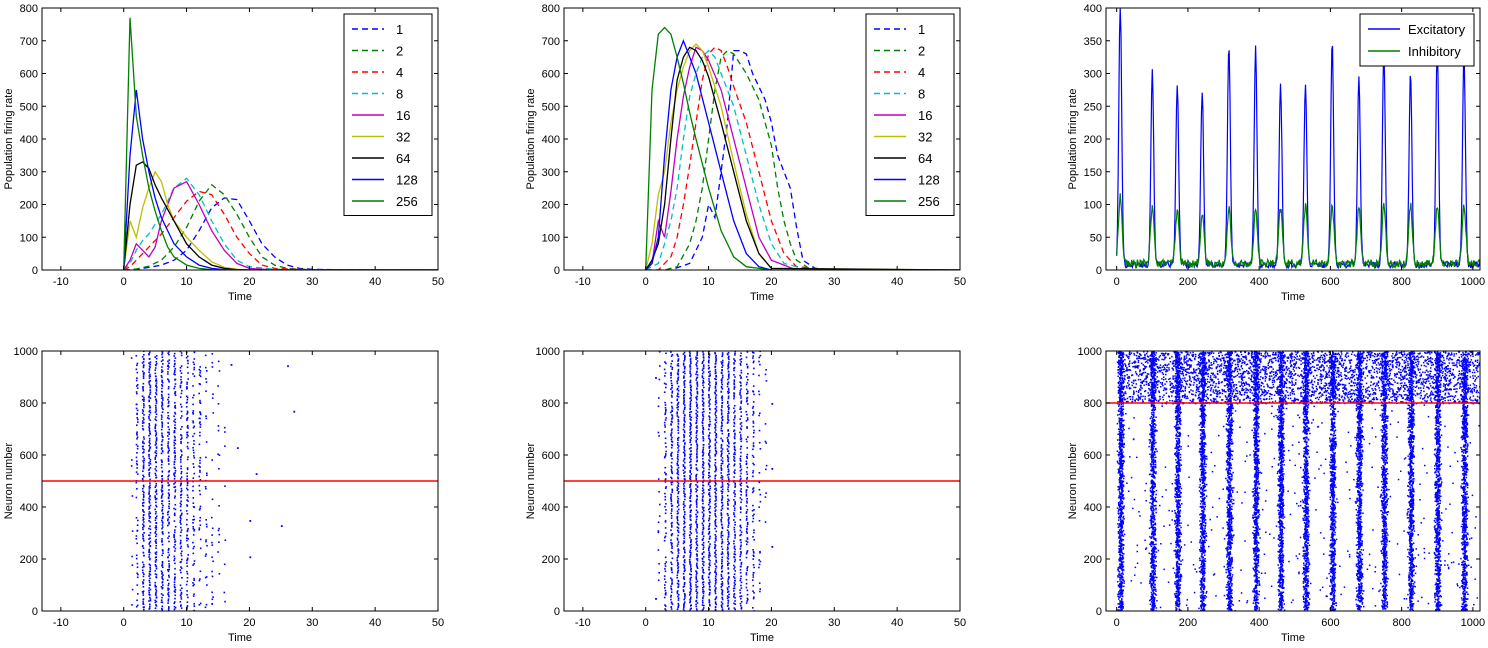 This screenshot has width=1488, height=648. Describe the element at coordinates (929, 201) in the screenshot. I see `legend-entry: 256` at that location.